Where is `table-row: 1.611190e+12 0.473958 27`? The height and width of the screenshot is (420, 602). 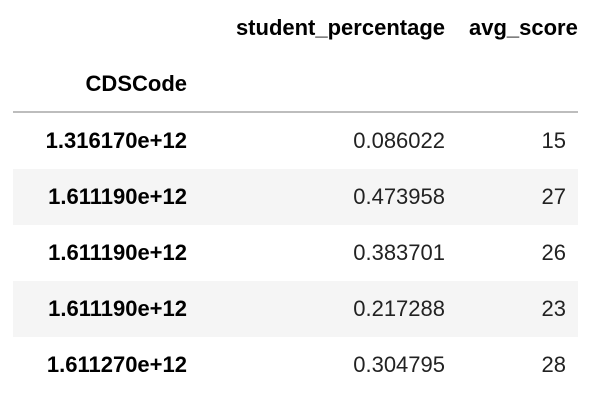 table-row: 1.611190e+12 0.473958 27 is located at coordinates (295, 197).